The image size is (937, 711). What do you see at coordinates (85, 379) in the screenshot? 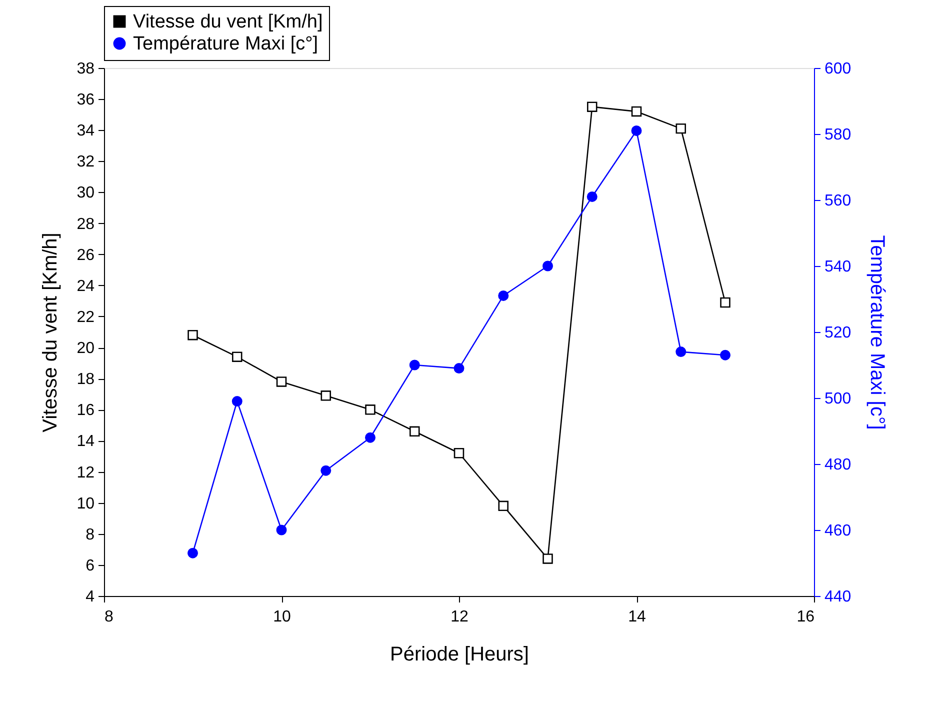
I see `y-tick-label: 18` at bounding box center [85, 379].